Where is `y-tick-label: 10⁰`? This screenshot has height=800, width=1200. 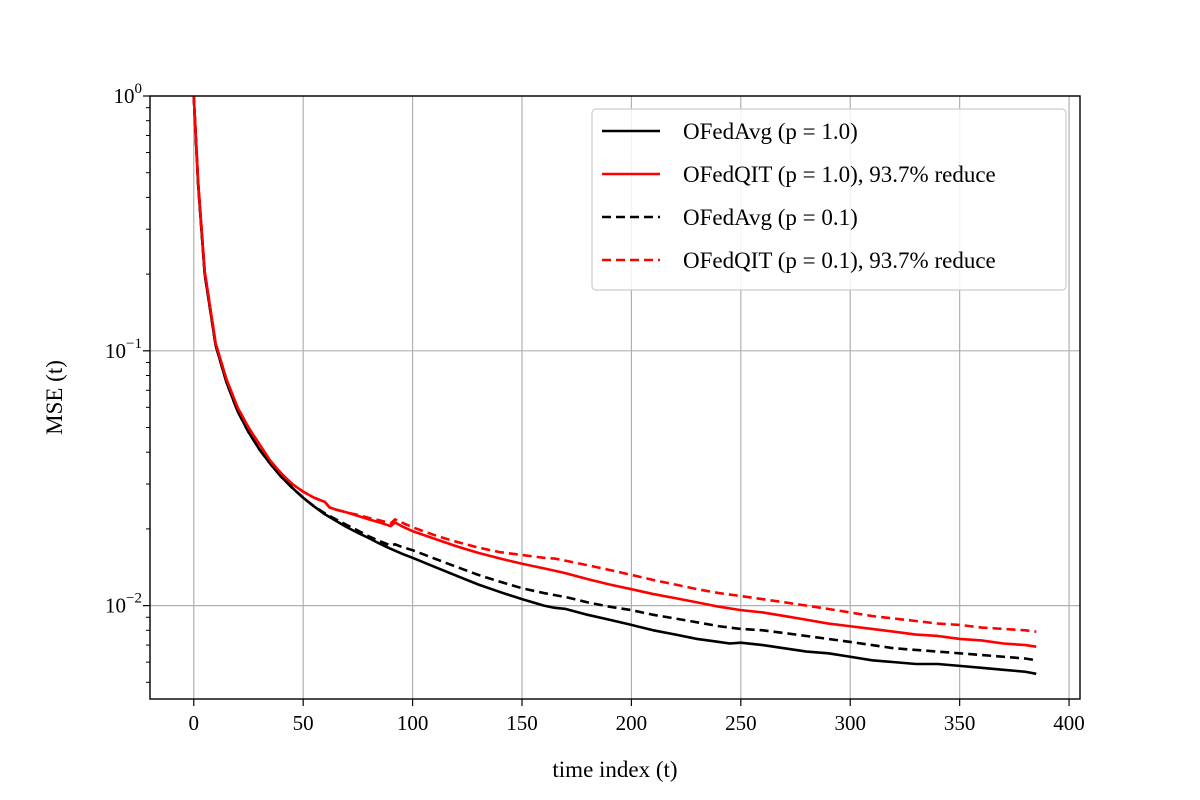 y-tick-label: 10⁰ is located at coordinates (128, 94).